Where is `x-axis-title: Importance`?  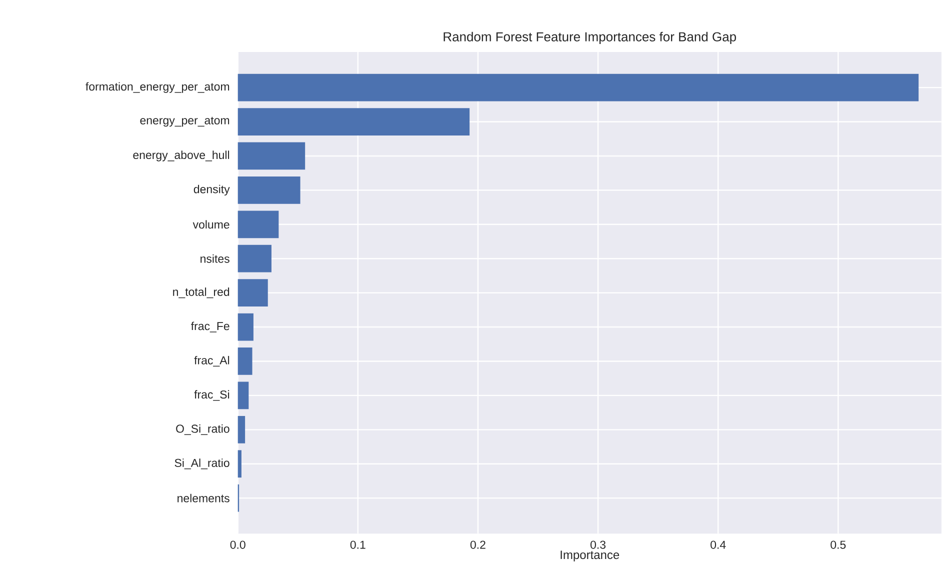
x-axis-title: Importance is located at coordinates (590, 556).